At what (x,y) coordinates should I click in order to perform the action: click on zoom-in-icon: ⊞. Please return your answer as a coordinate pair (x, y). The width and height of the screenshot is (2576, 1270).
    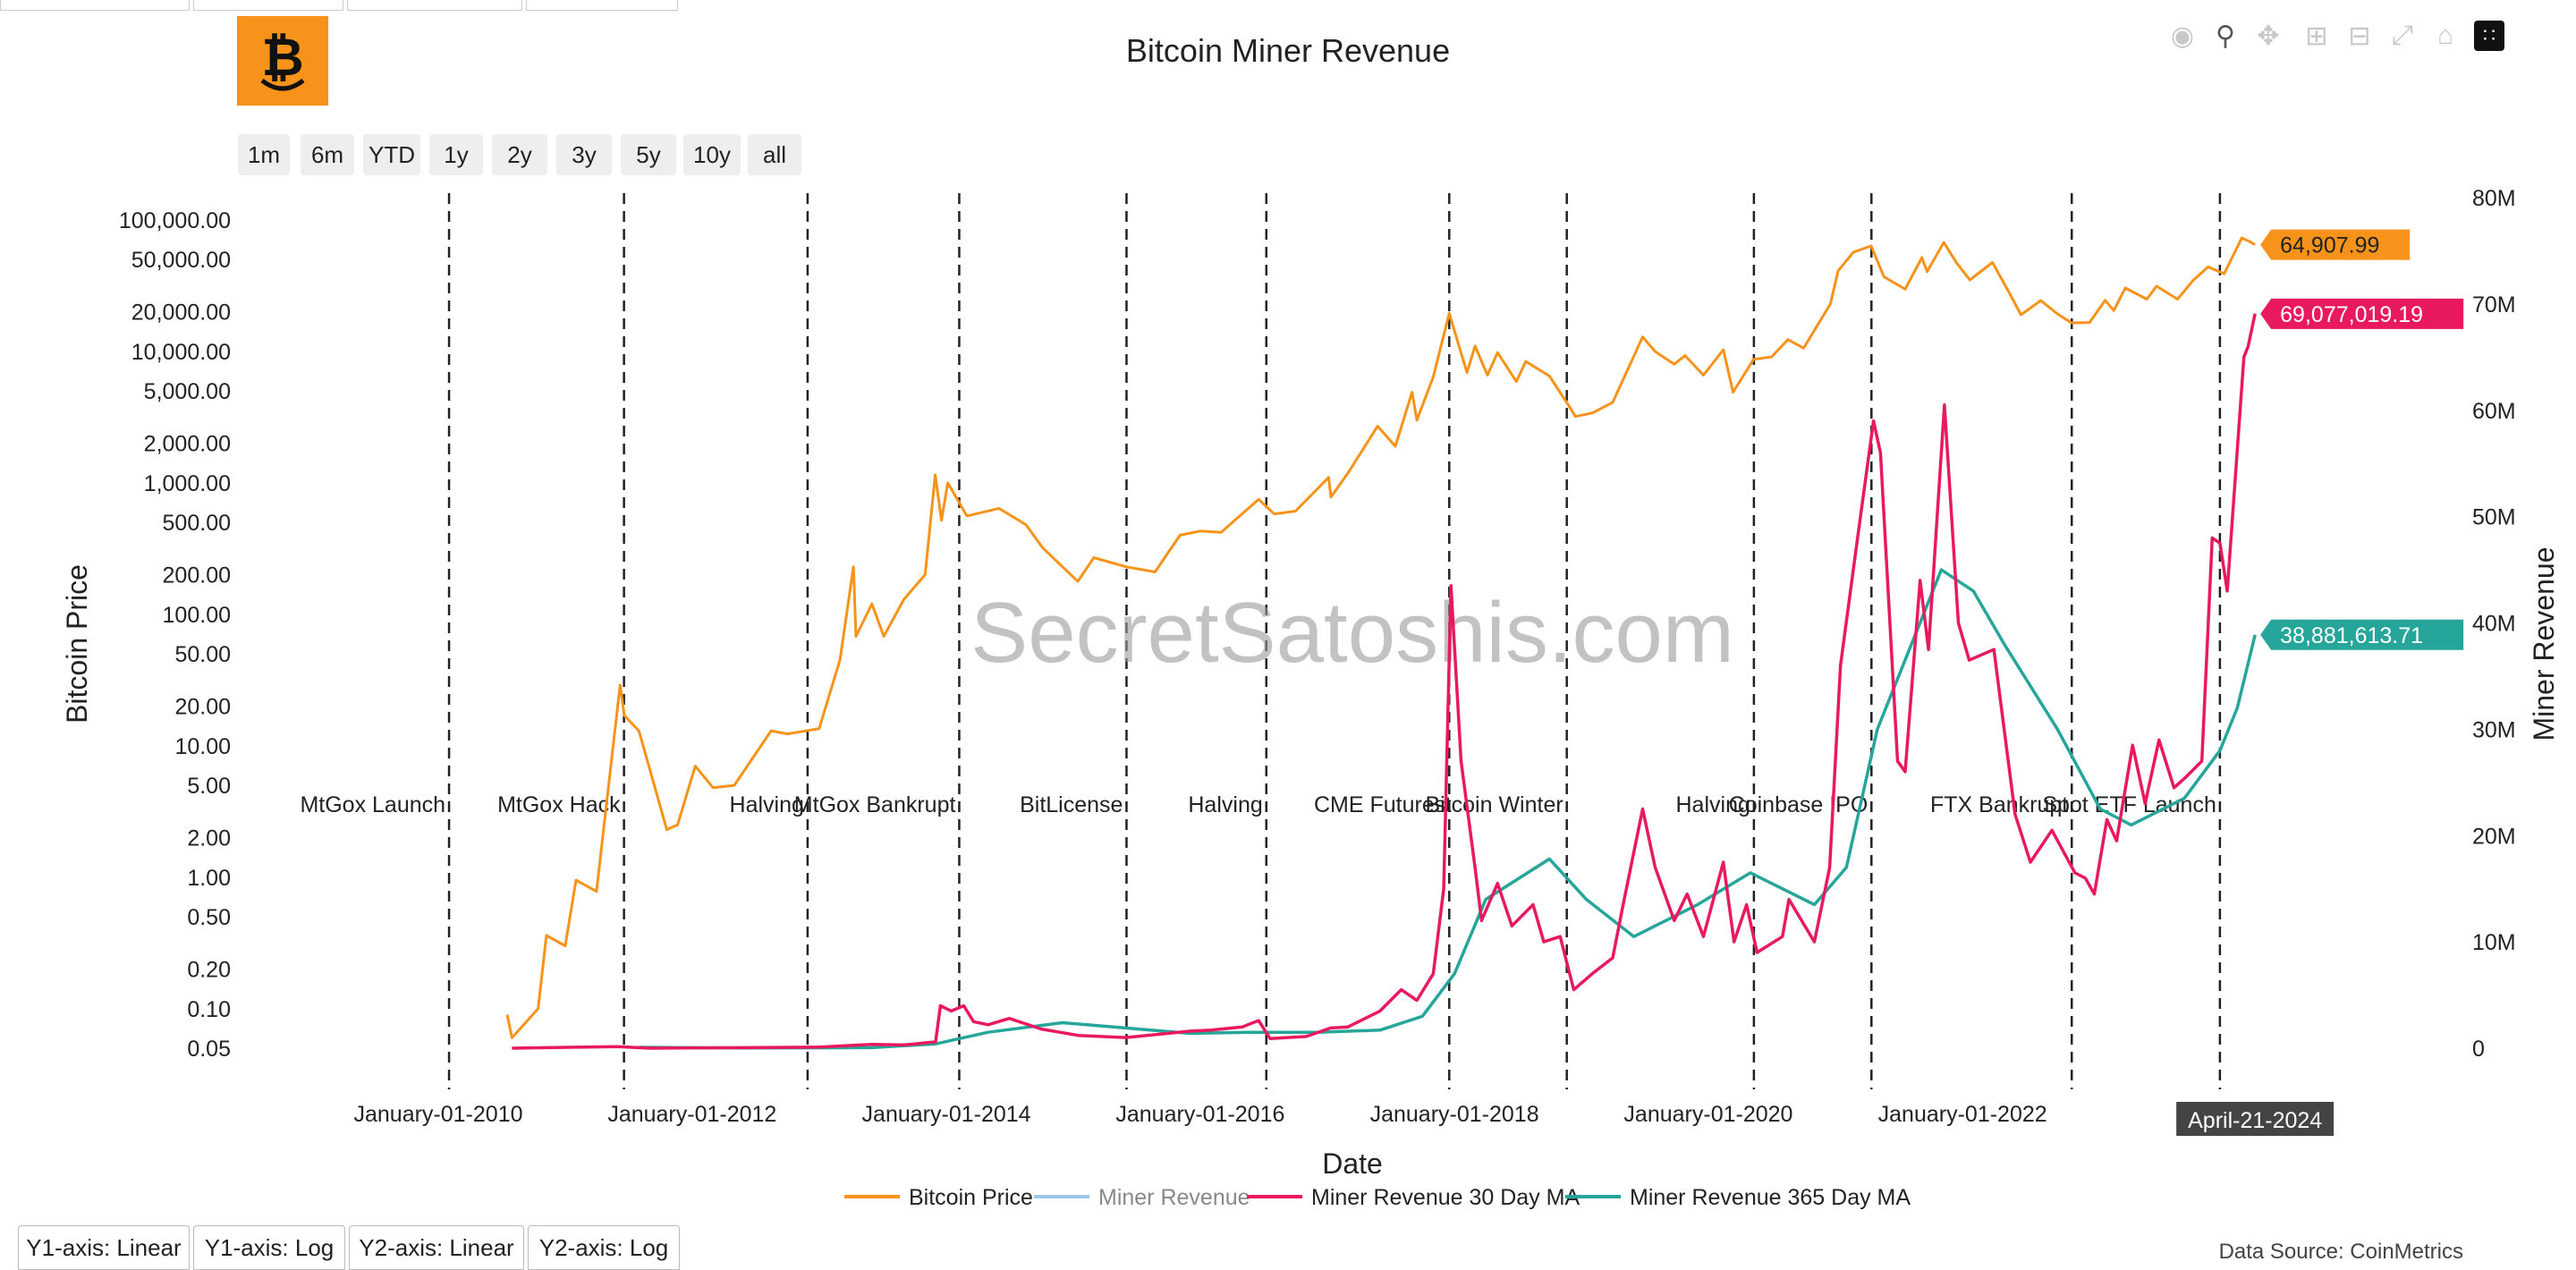
    Looking at the image, I should click on (2316, 36).